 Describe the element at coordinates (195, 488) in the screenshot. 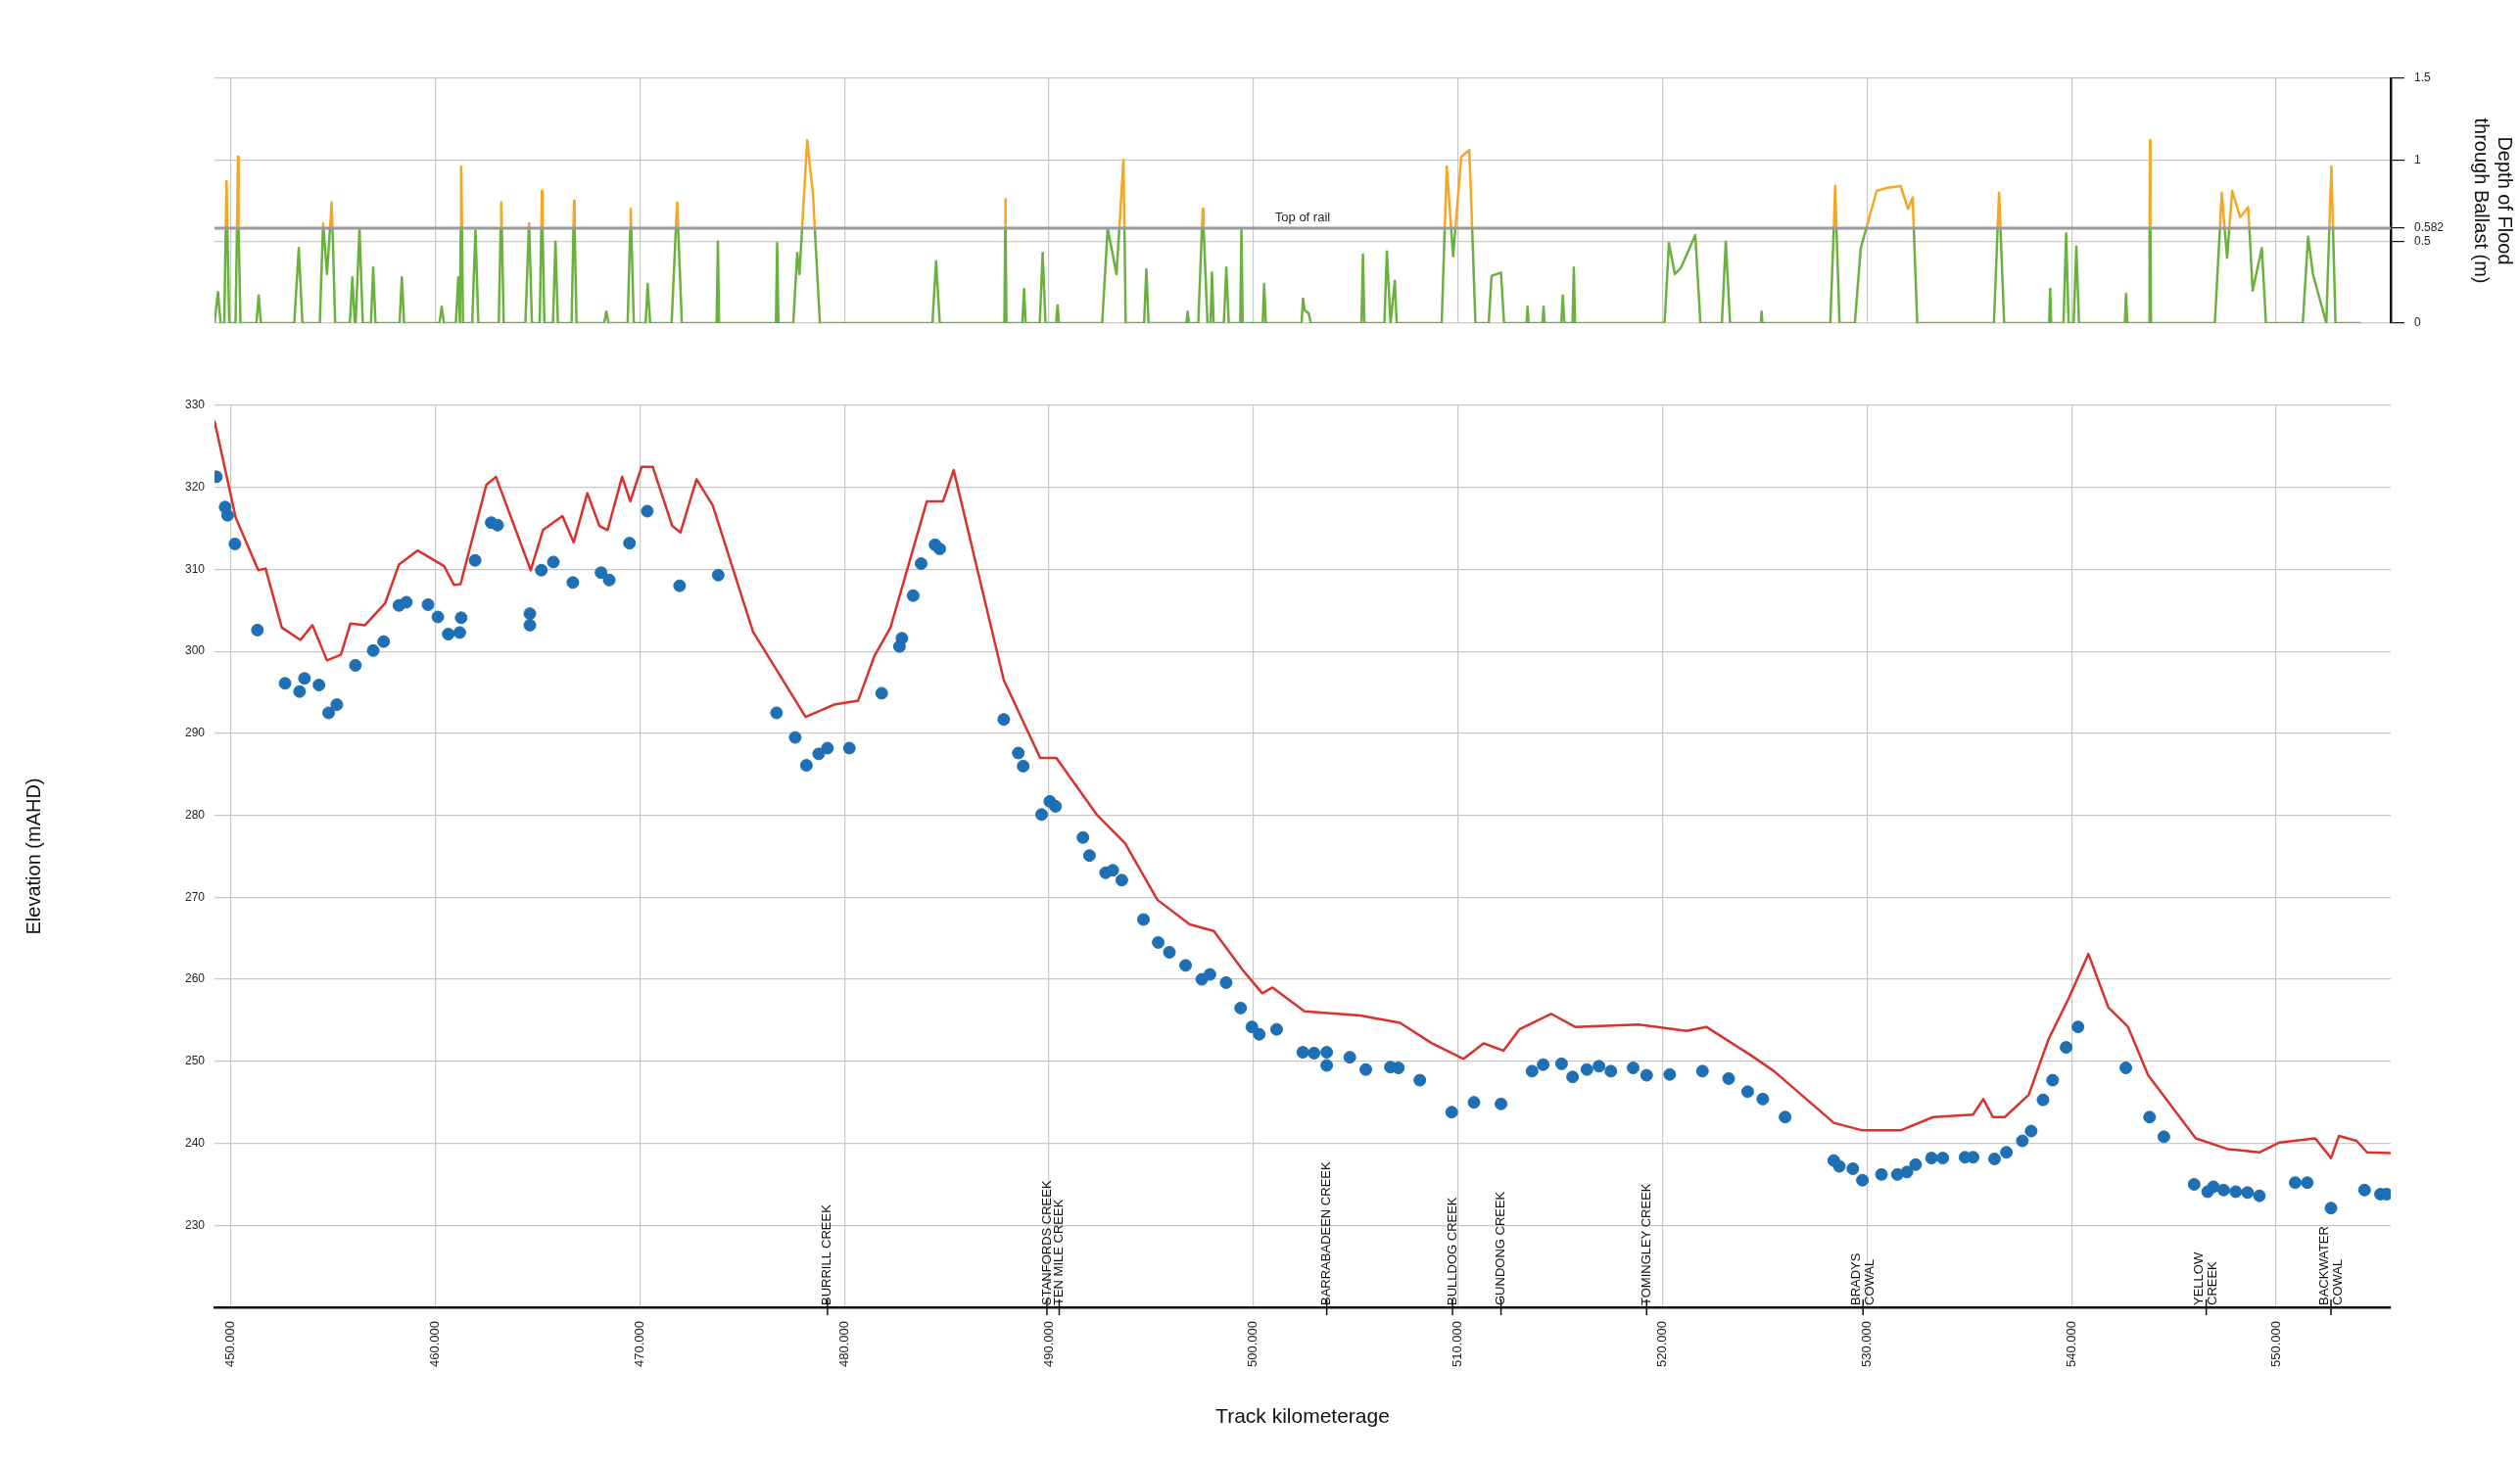

I see `y-tick-label: 320` at that location.